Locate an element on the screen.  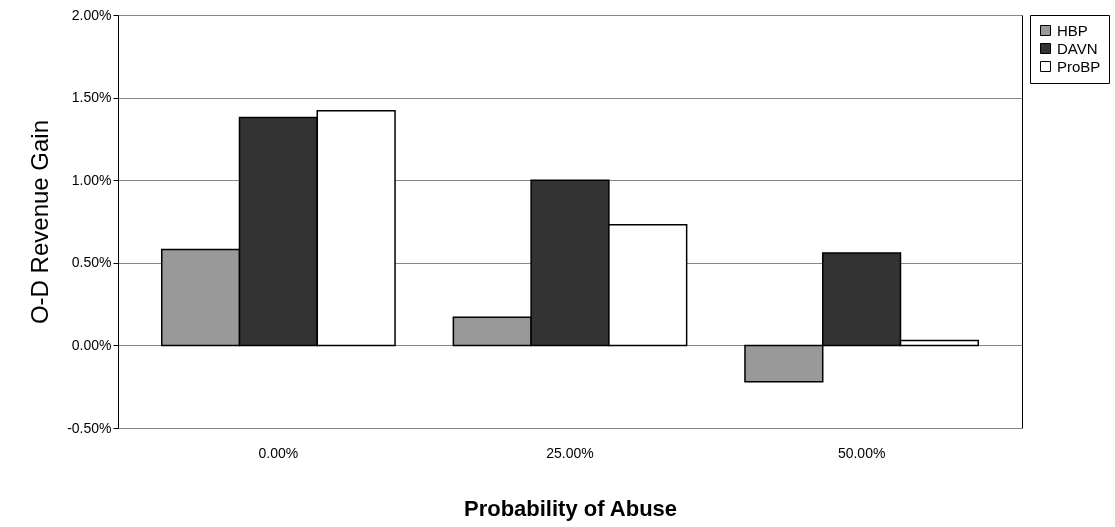
y-tick-label: 0.50% is located at coordinates (91, 262).